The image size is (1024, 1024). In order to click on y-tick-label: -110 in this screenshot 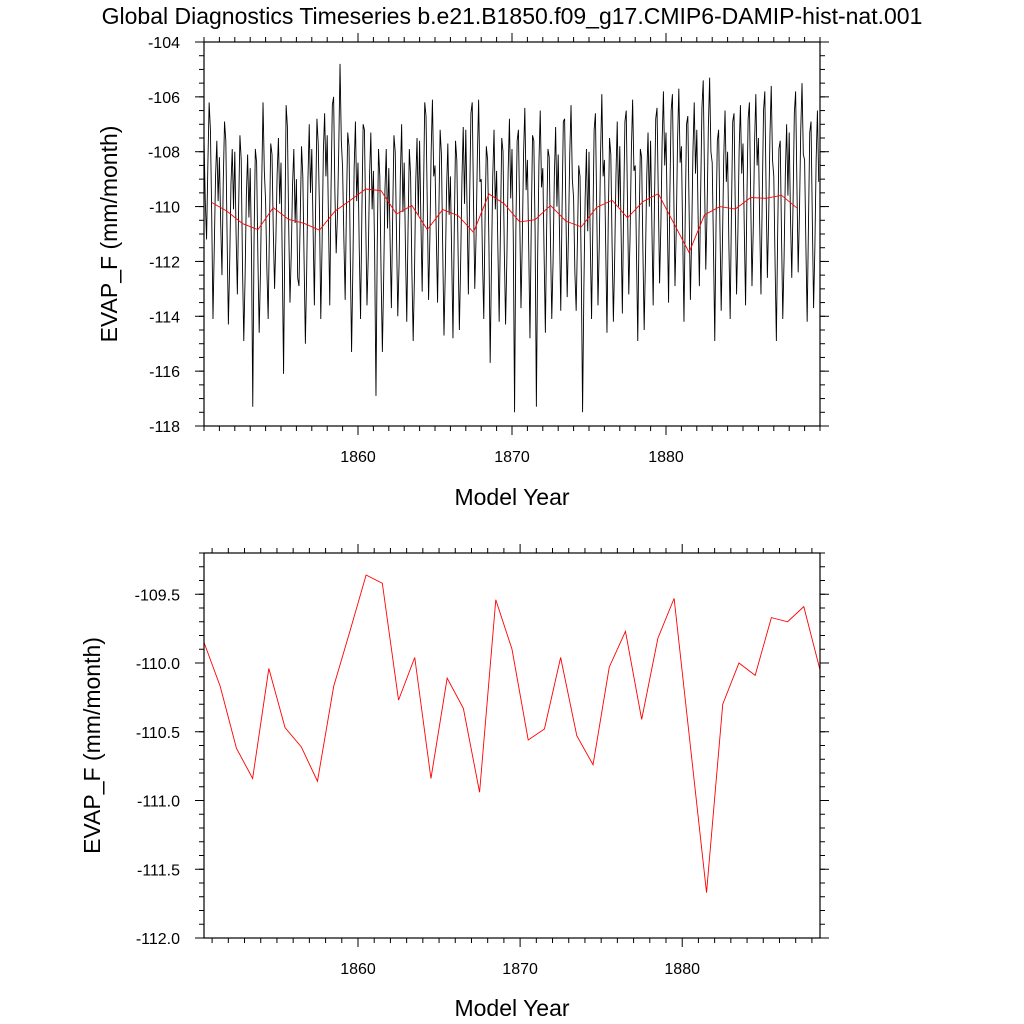, I will do `click(164, 208)`.